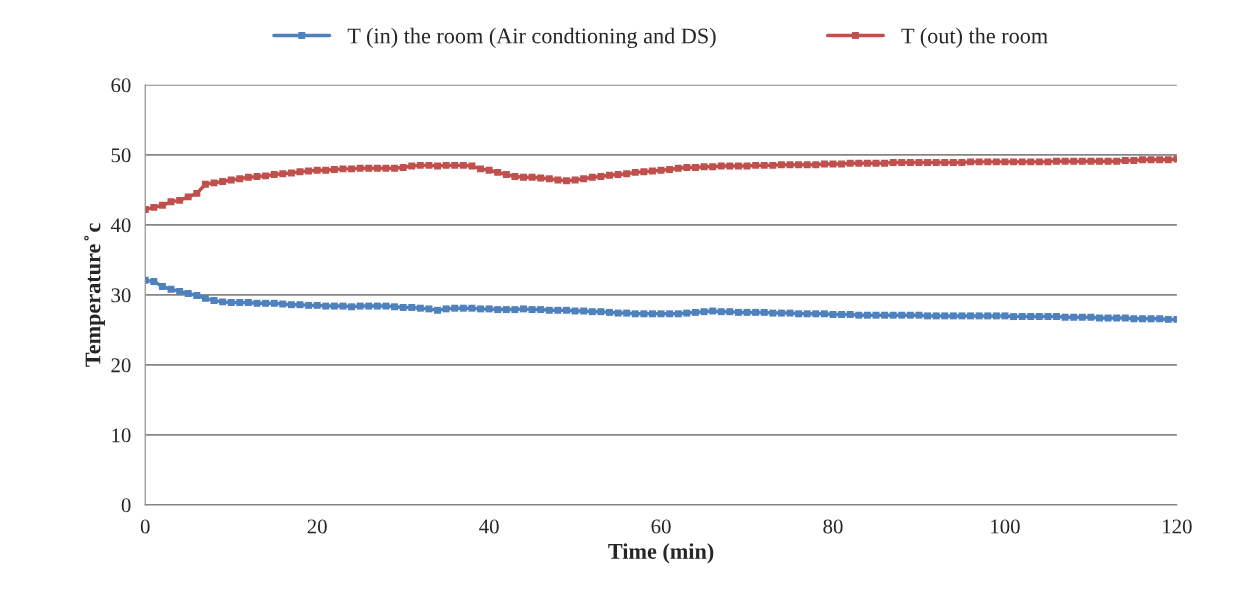 The height and width of the screenshot is (615, 1252). I want to click on x-tick-label: 120, so click(1177, 526).